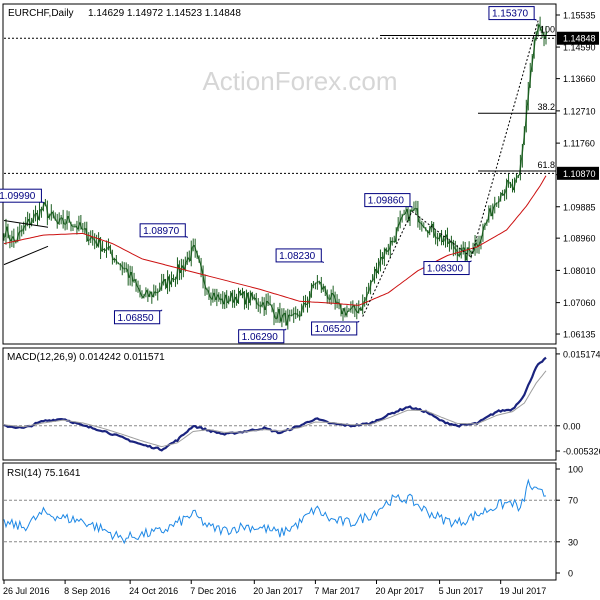 This screenshot has height=600, width=600. What do you see at coordinates (275, 409) in the screenshot?
I see `macd-signal-line` at bounding box center [275, 409].